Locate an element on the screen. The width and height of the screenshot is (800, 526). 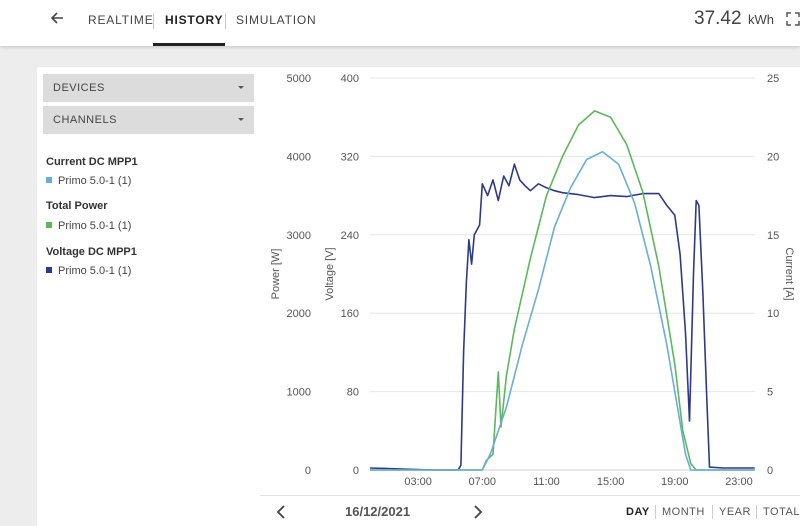
period-month: MONTH is located at coordinates (683, 512).